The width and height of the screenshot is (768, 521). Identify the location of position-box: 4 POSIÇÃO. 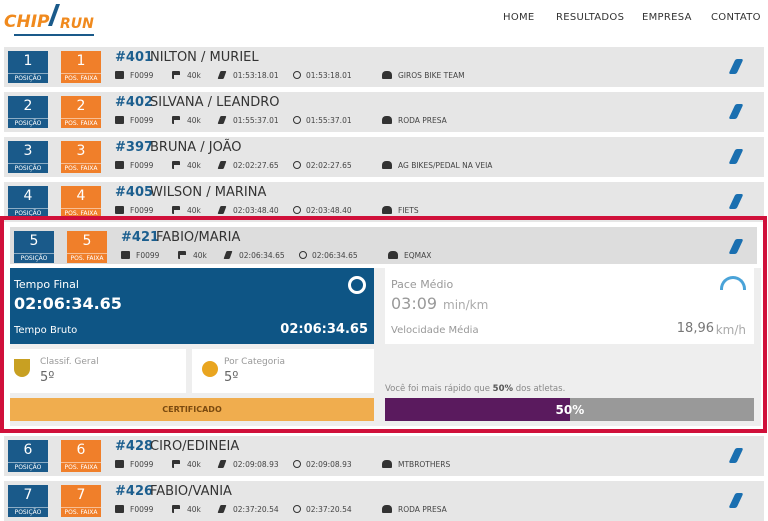
(28, 202).